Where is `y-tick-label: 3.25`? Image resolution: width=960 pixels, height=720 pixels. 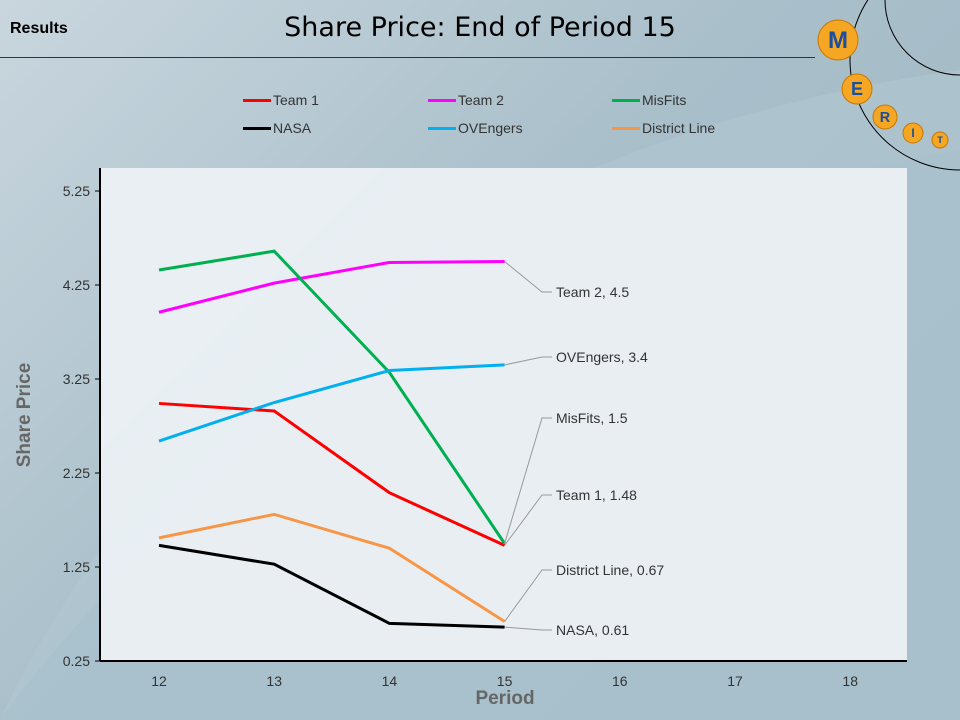 y-tick-label: 3.25 is located at coordinates (76, 379).